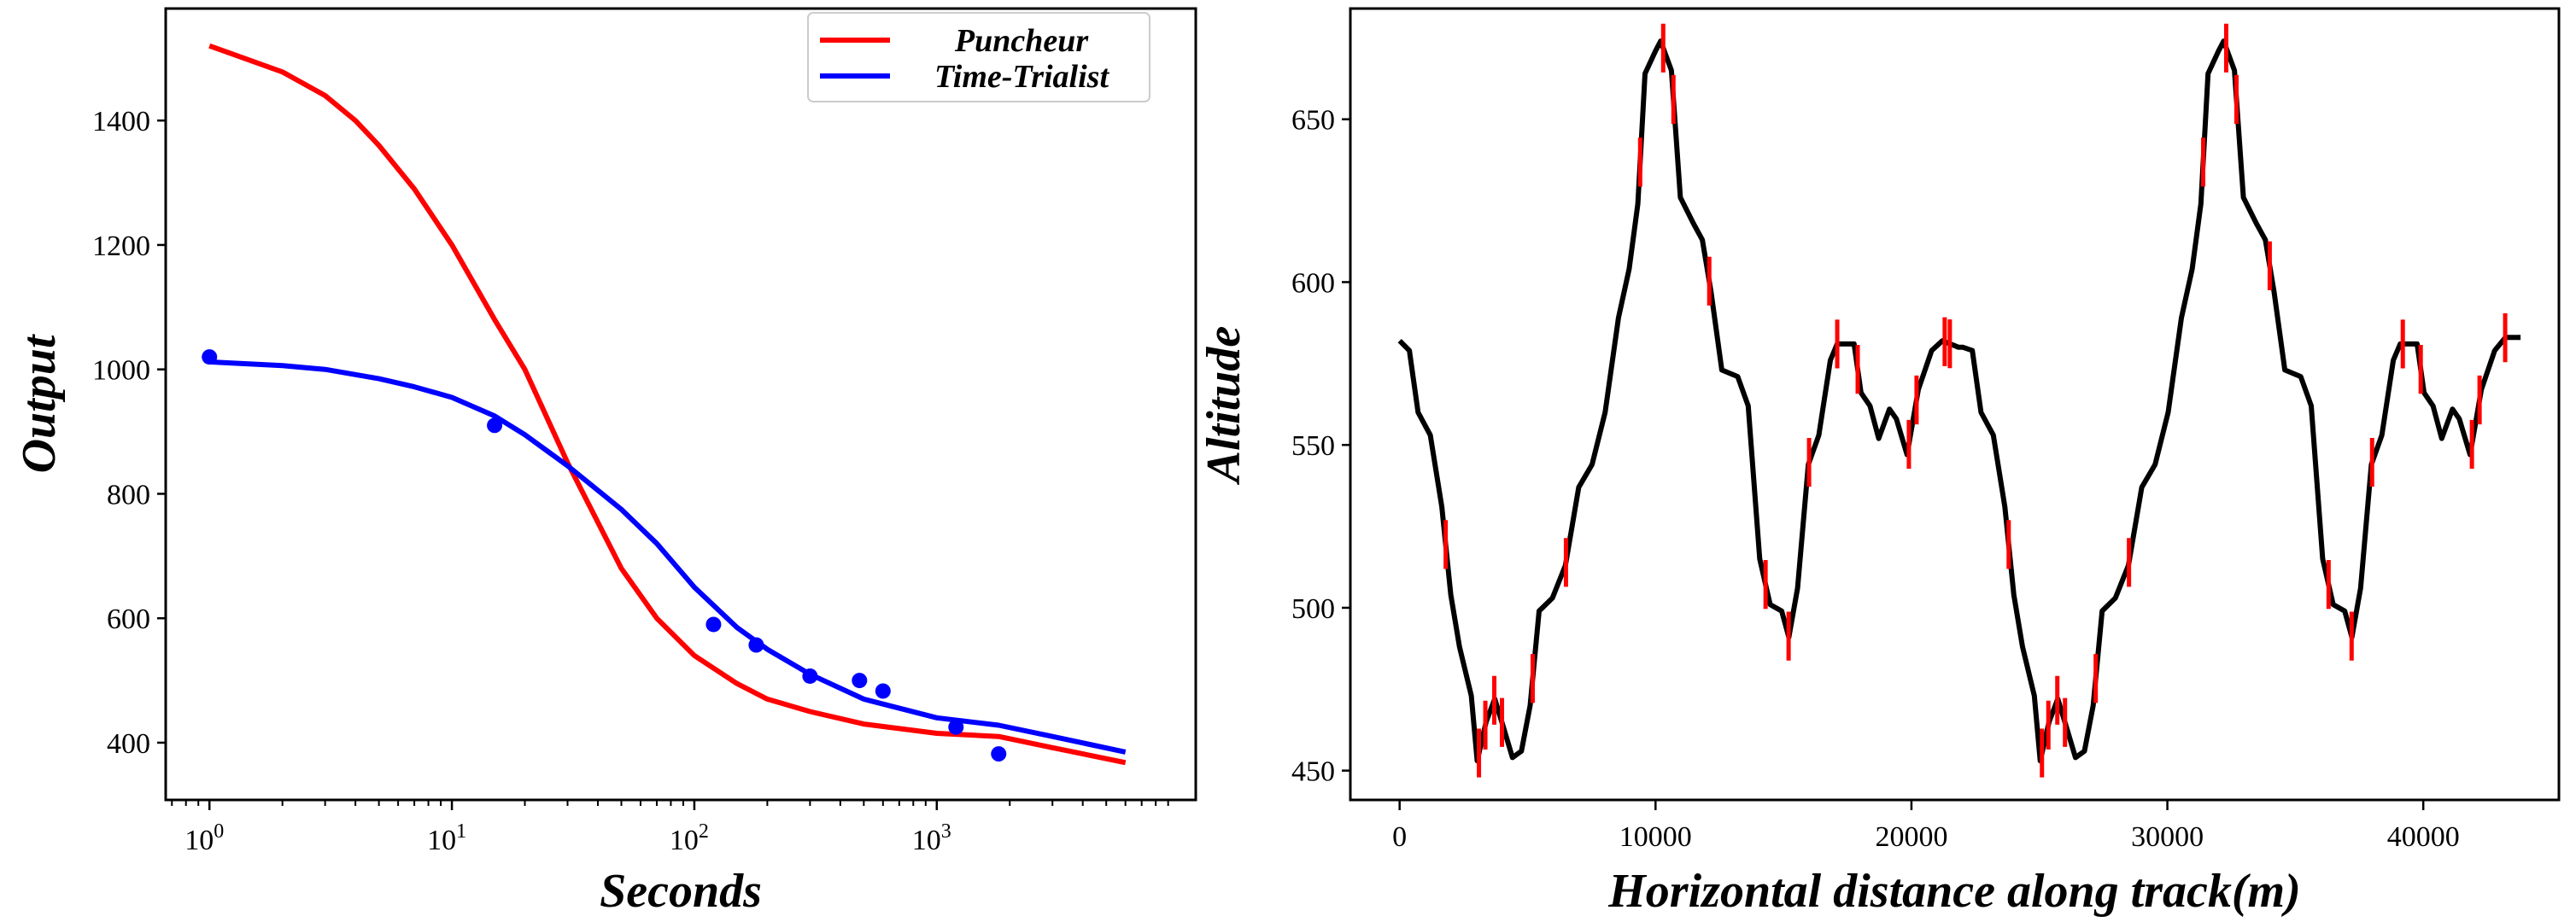  I want to click on x-axis-label: Seconds, so click(681, 892).